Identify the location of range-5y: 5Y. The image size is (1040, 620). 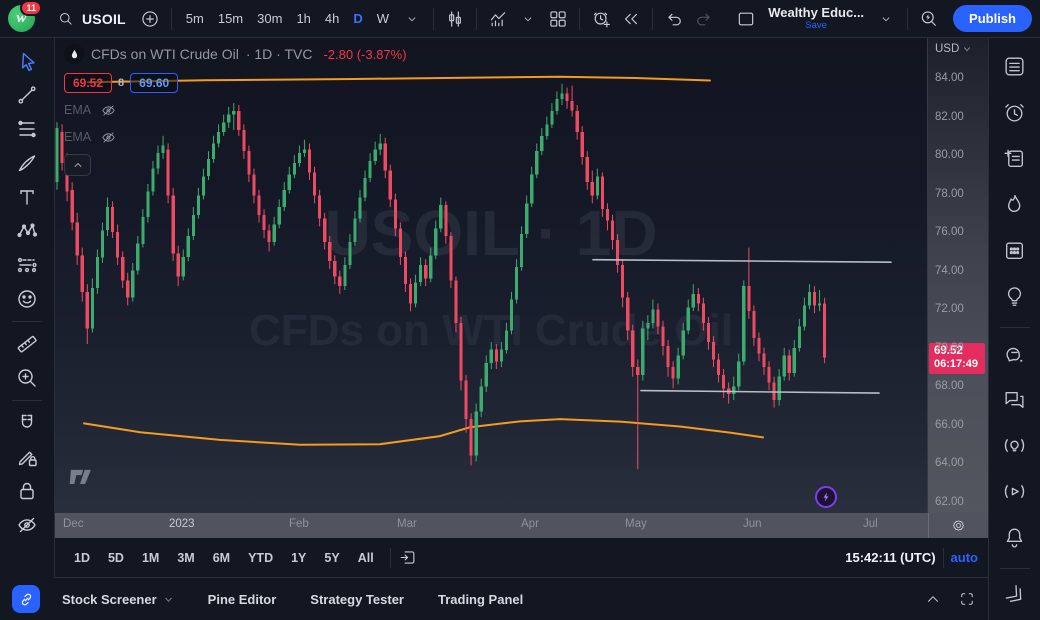
(332, 557).